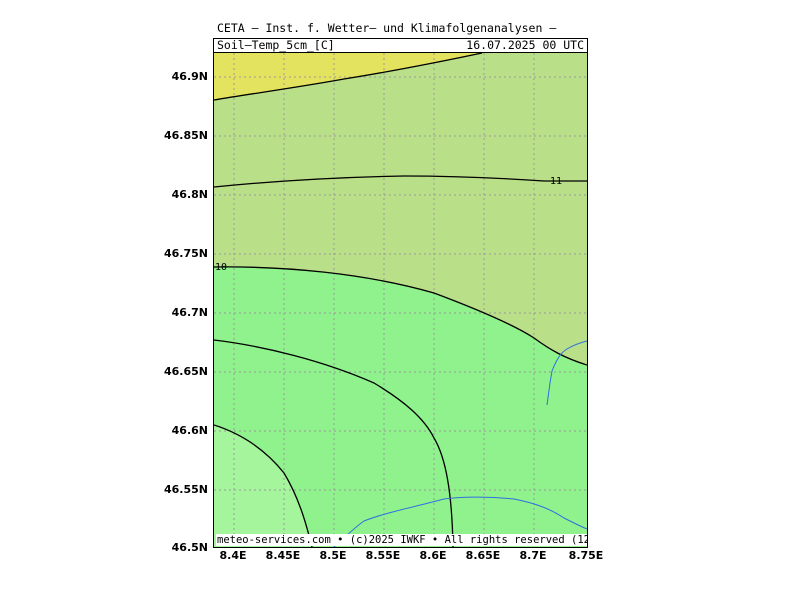  What do you see at coordinates (483, 555) in the screenshot?
I see `lon-label: 8.65E` at bounding box center [483, 555].